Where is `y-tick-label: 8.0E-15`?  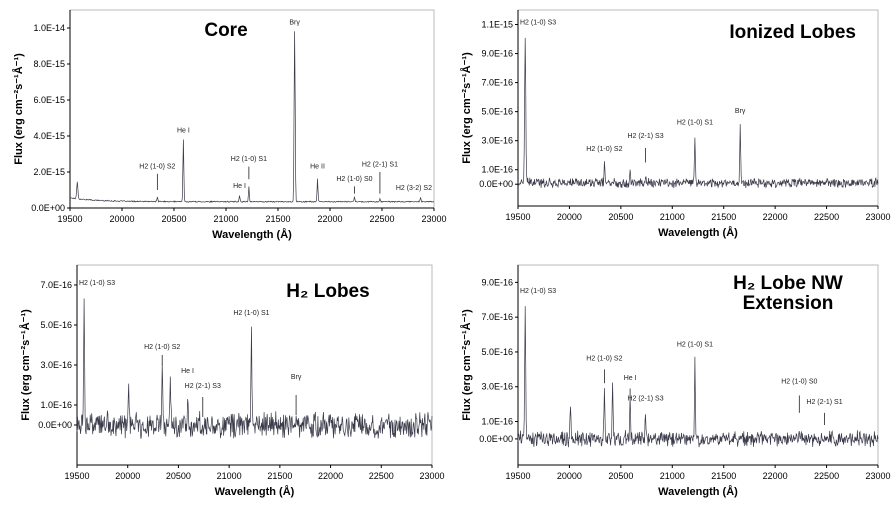
y-tick-label: 8.0E-15 is located at coordinates (49, 64).